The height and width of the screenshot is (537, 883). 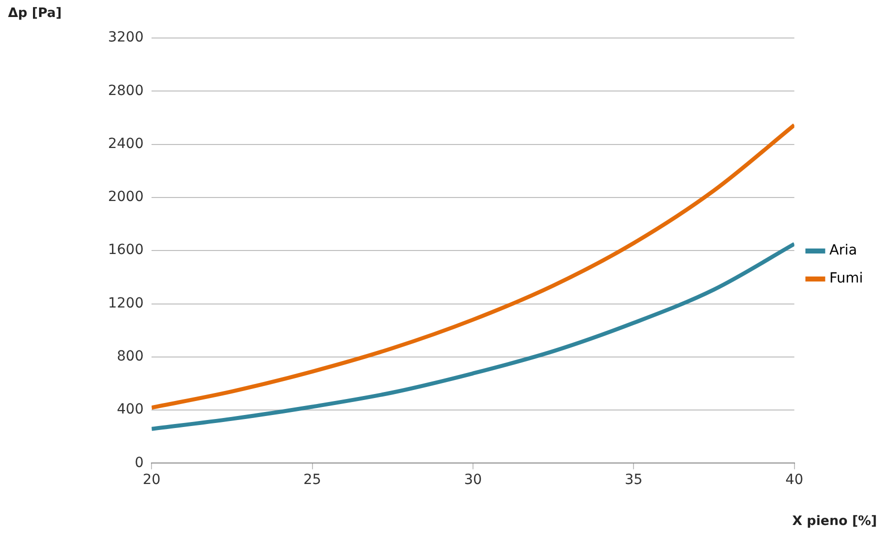 I want to click on x-tick-label: 35, so click(x=633, y=480).